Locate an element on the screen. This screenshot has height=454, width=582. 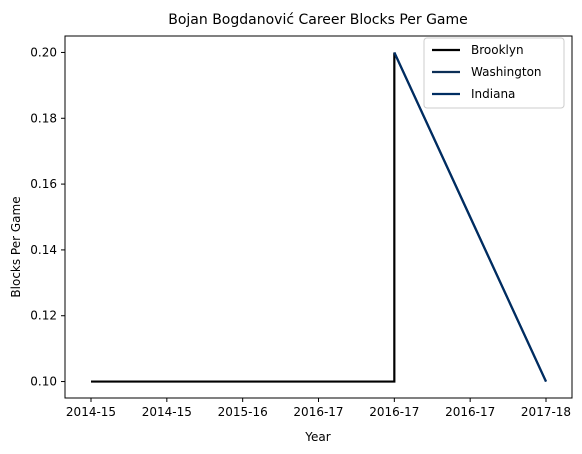
legend-box is located at coordinates (494, 73).